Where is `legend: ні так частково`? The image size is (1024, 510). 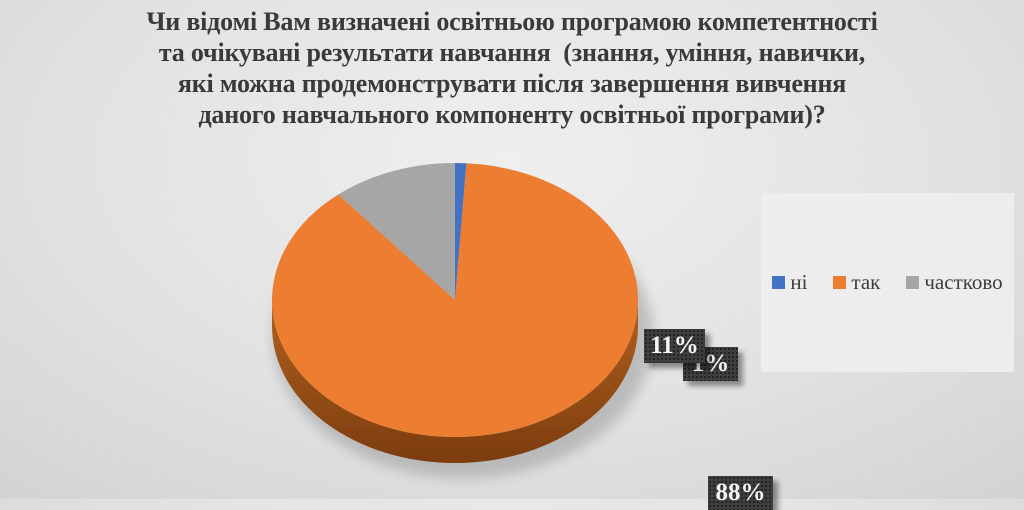
legend: ні так частково is located at coordinates (887, 282).